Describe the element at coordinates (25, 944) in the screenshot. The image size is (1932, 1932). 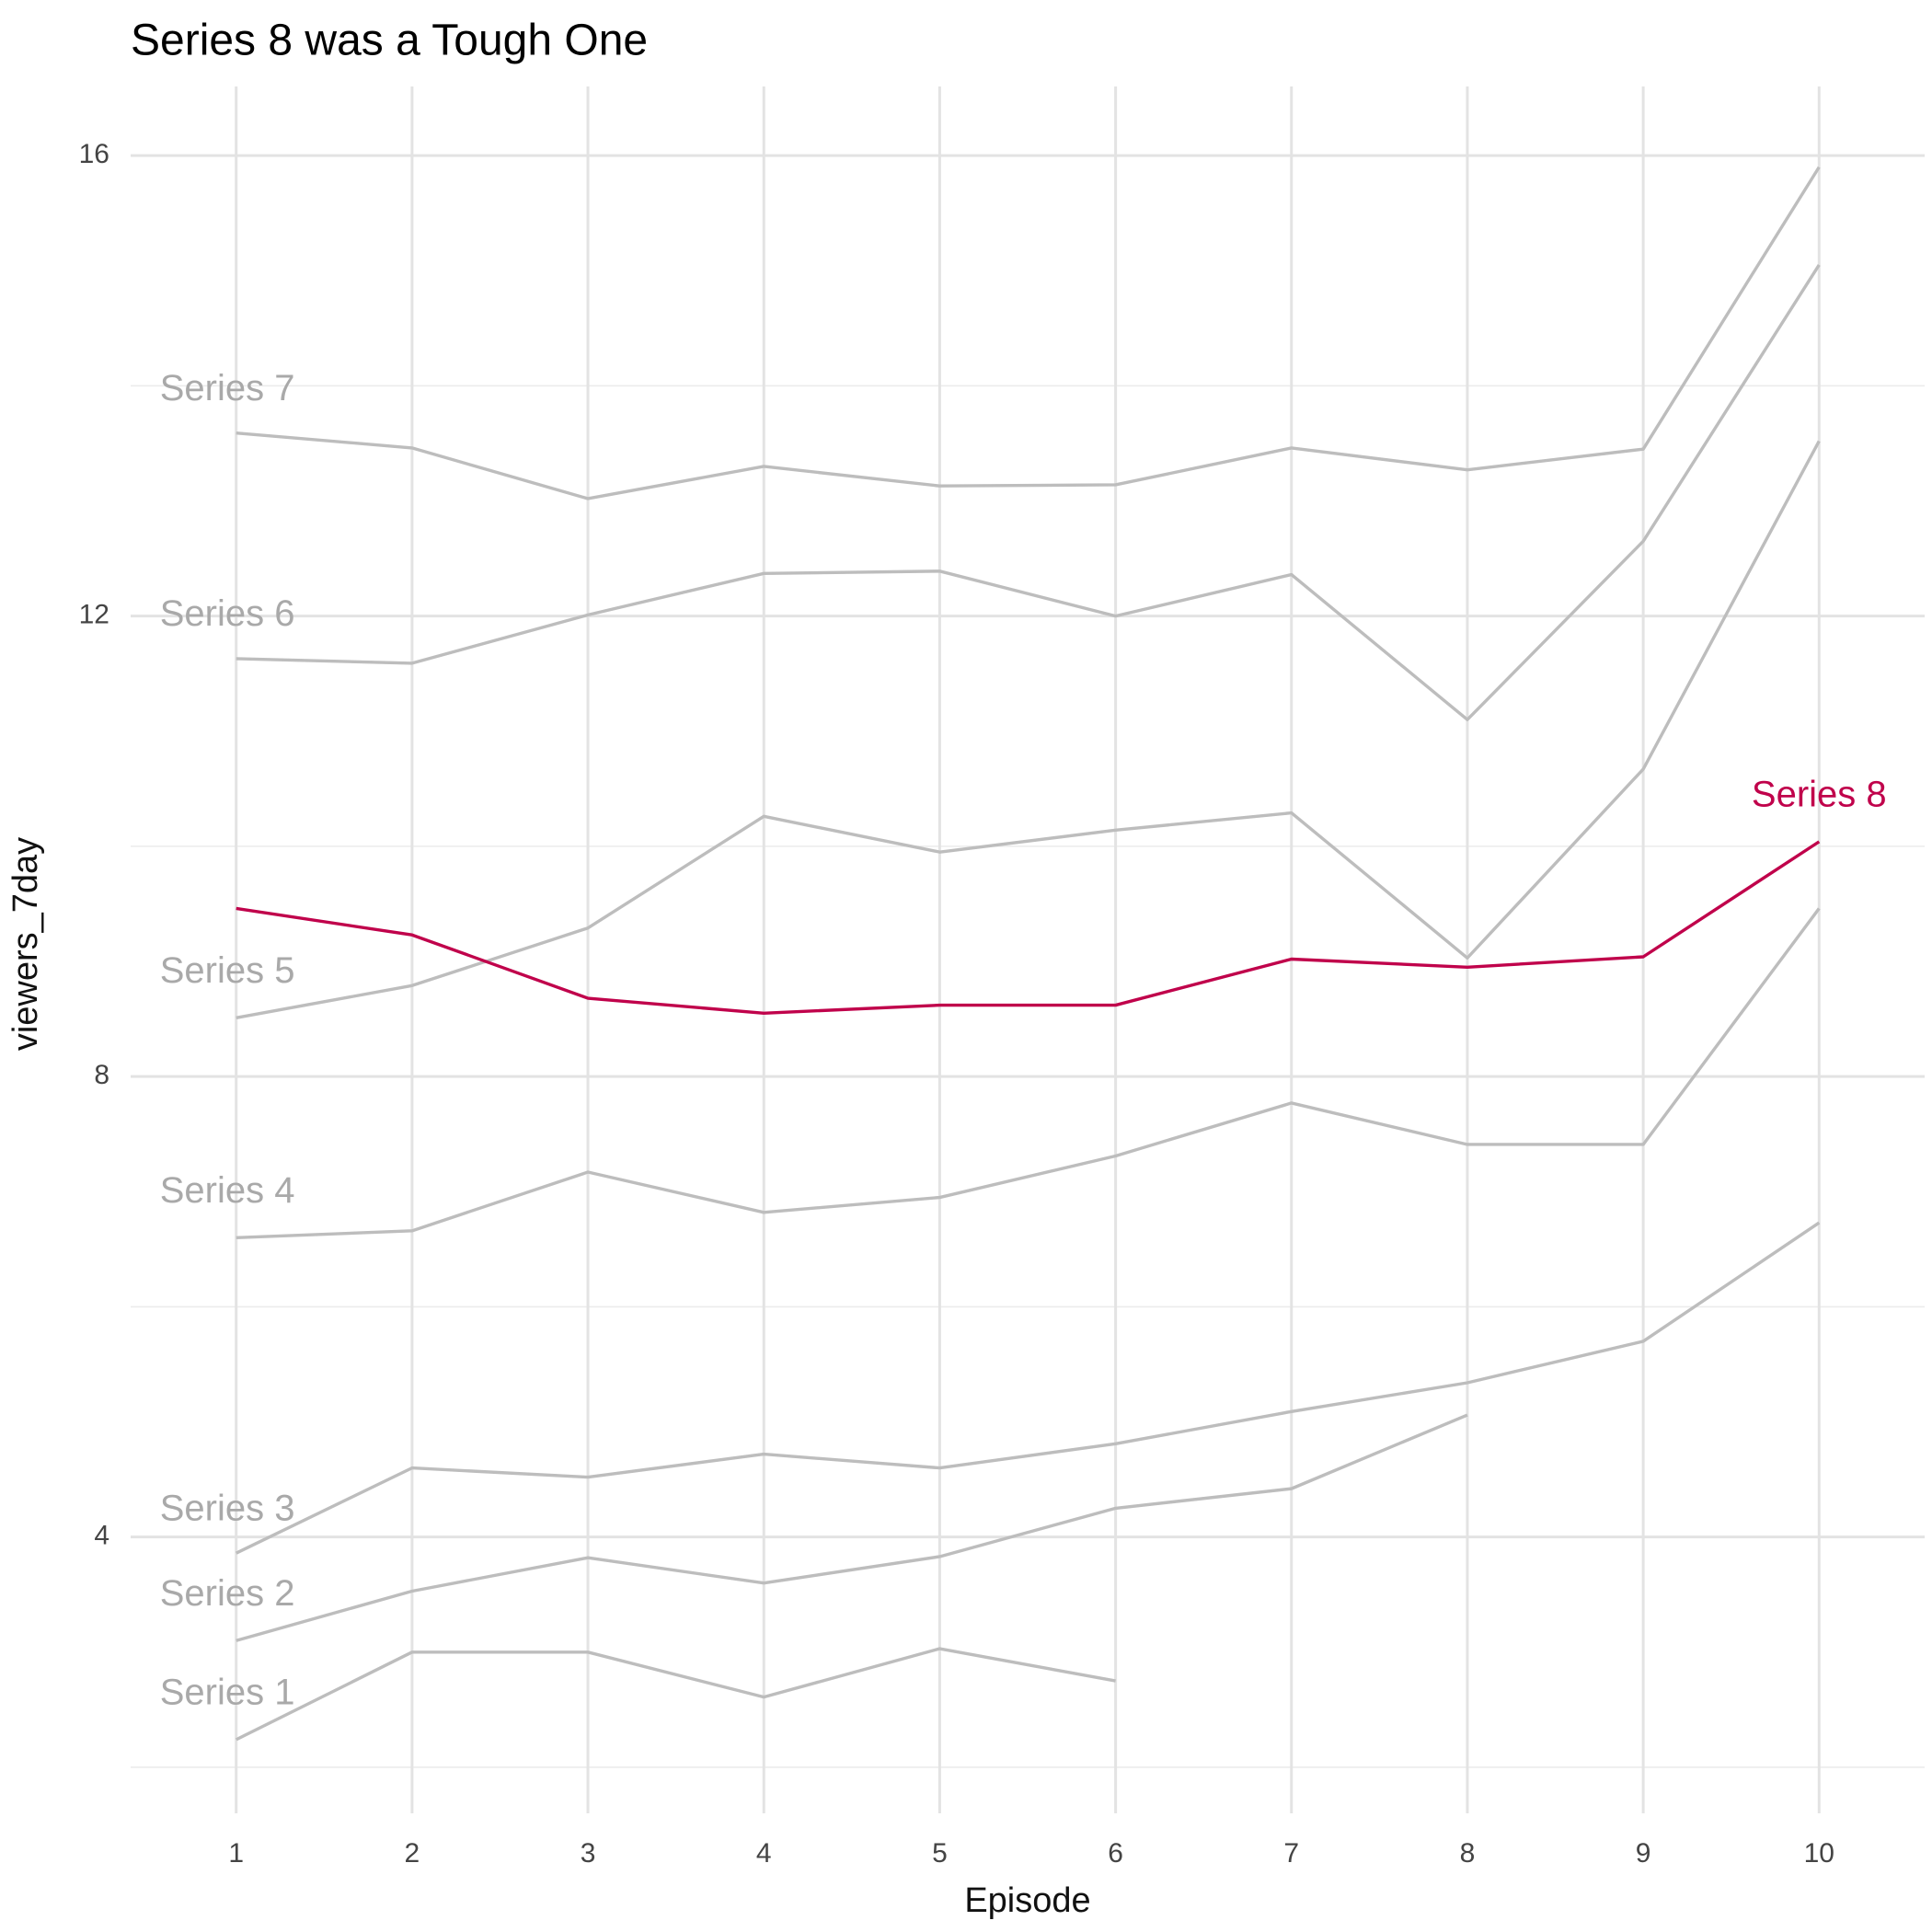
I see `y-axis-title: viewers_7day` at that location.